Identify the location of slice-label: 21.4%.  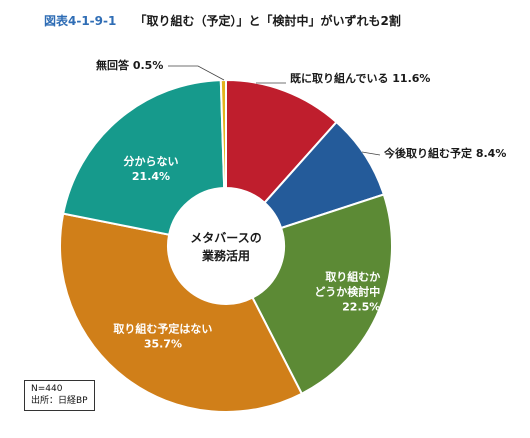
(151, 176).